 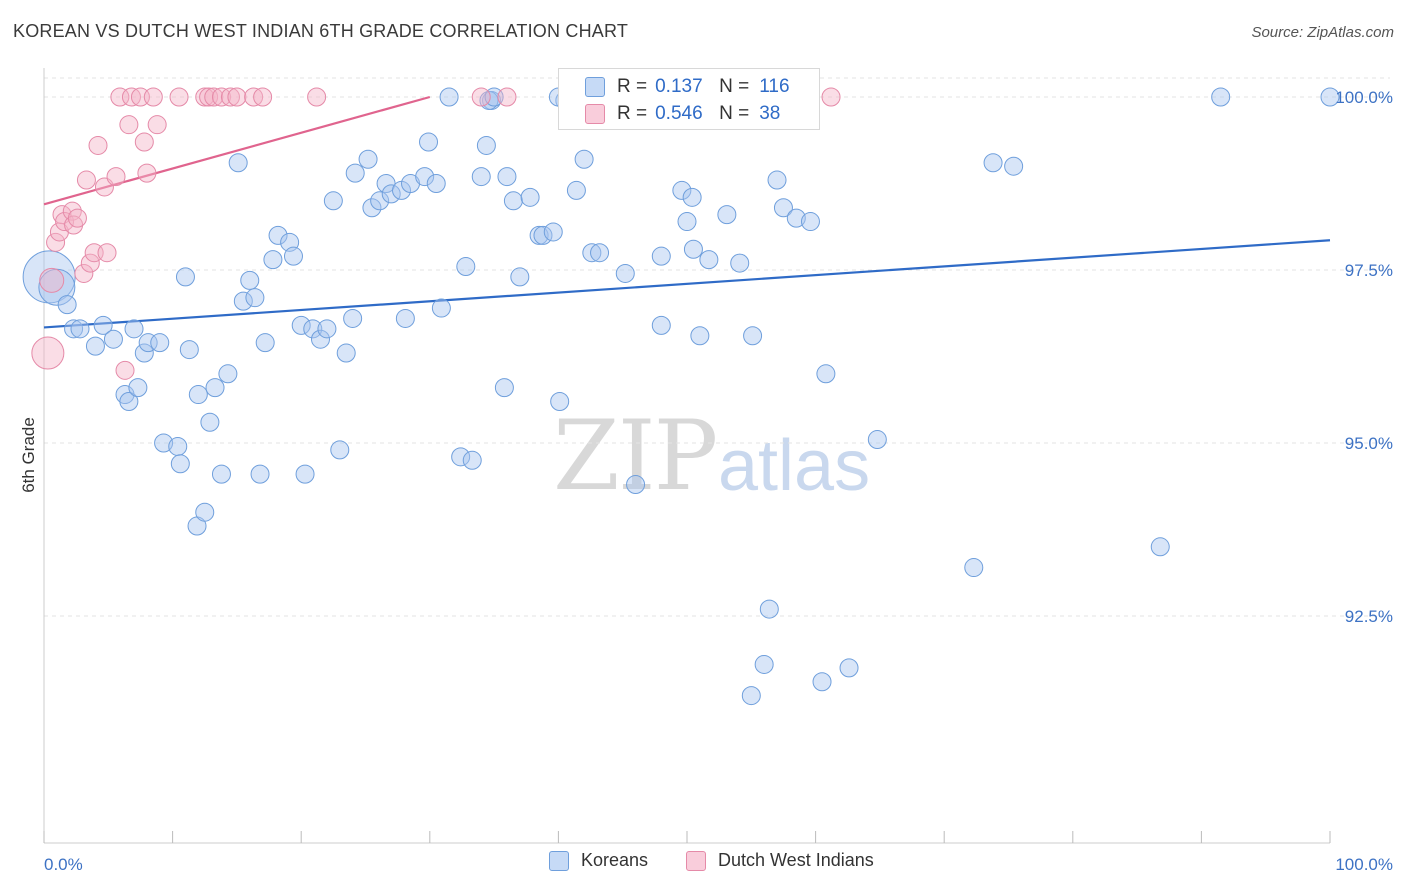 I want to click on legend-item-dutch-west-indians: Dutch West Indians, so click(x=780, y=860).